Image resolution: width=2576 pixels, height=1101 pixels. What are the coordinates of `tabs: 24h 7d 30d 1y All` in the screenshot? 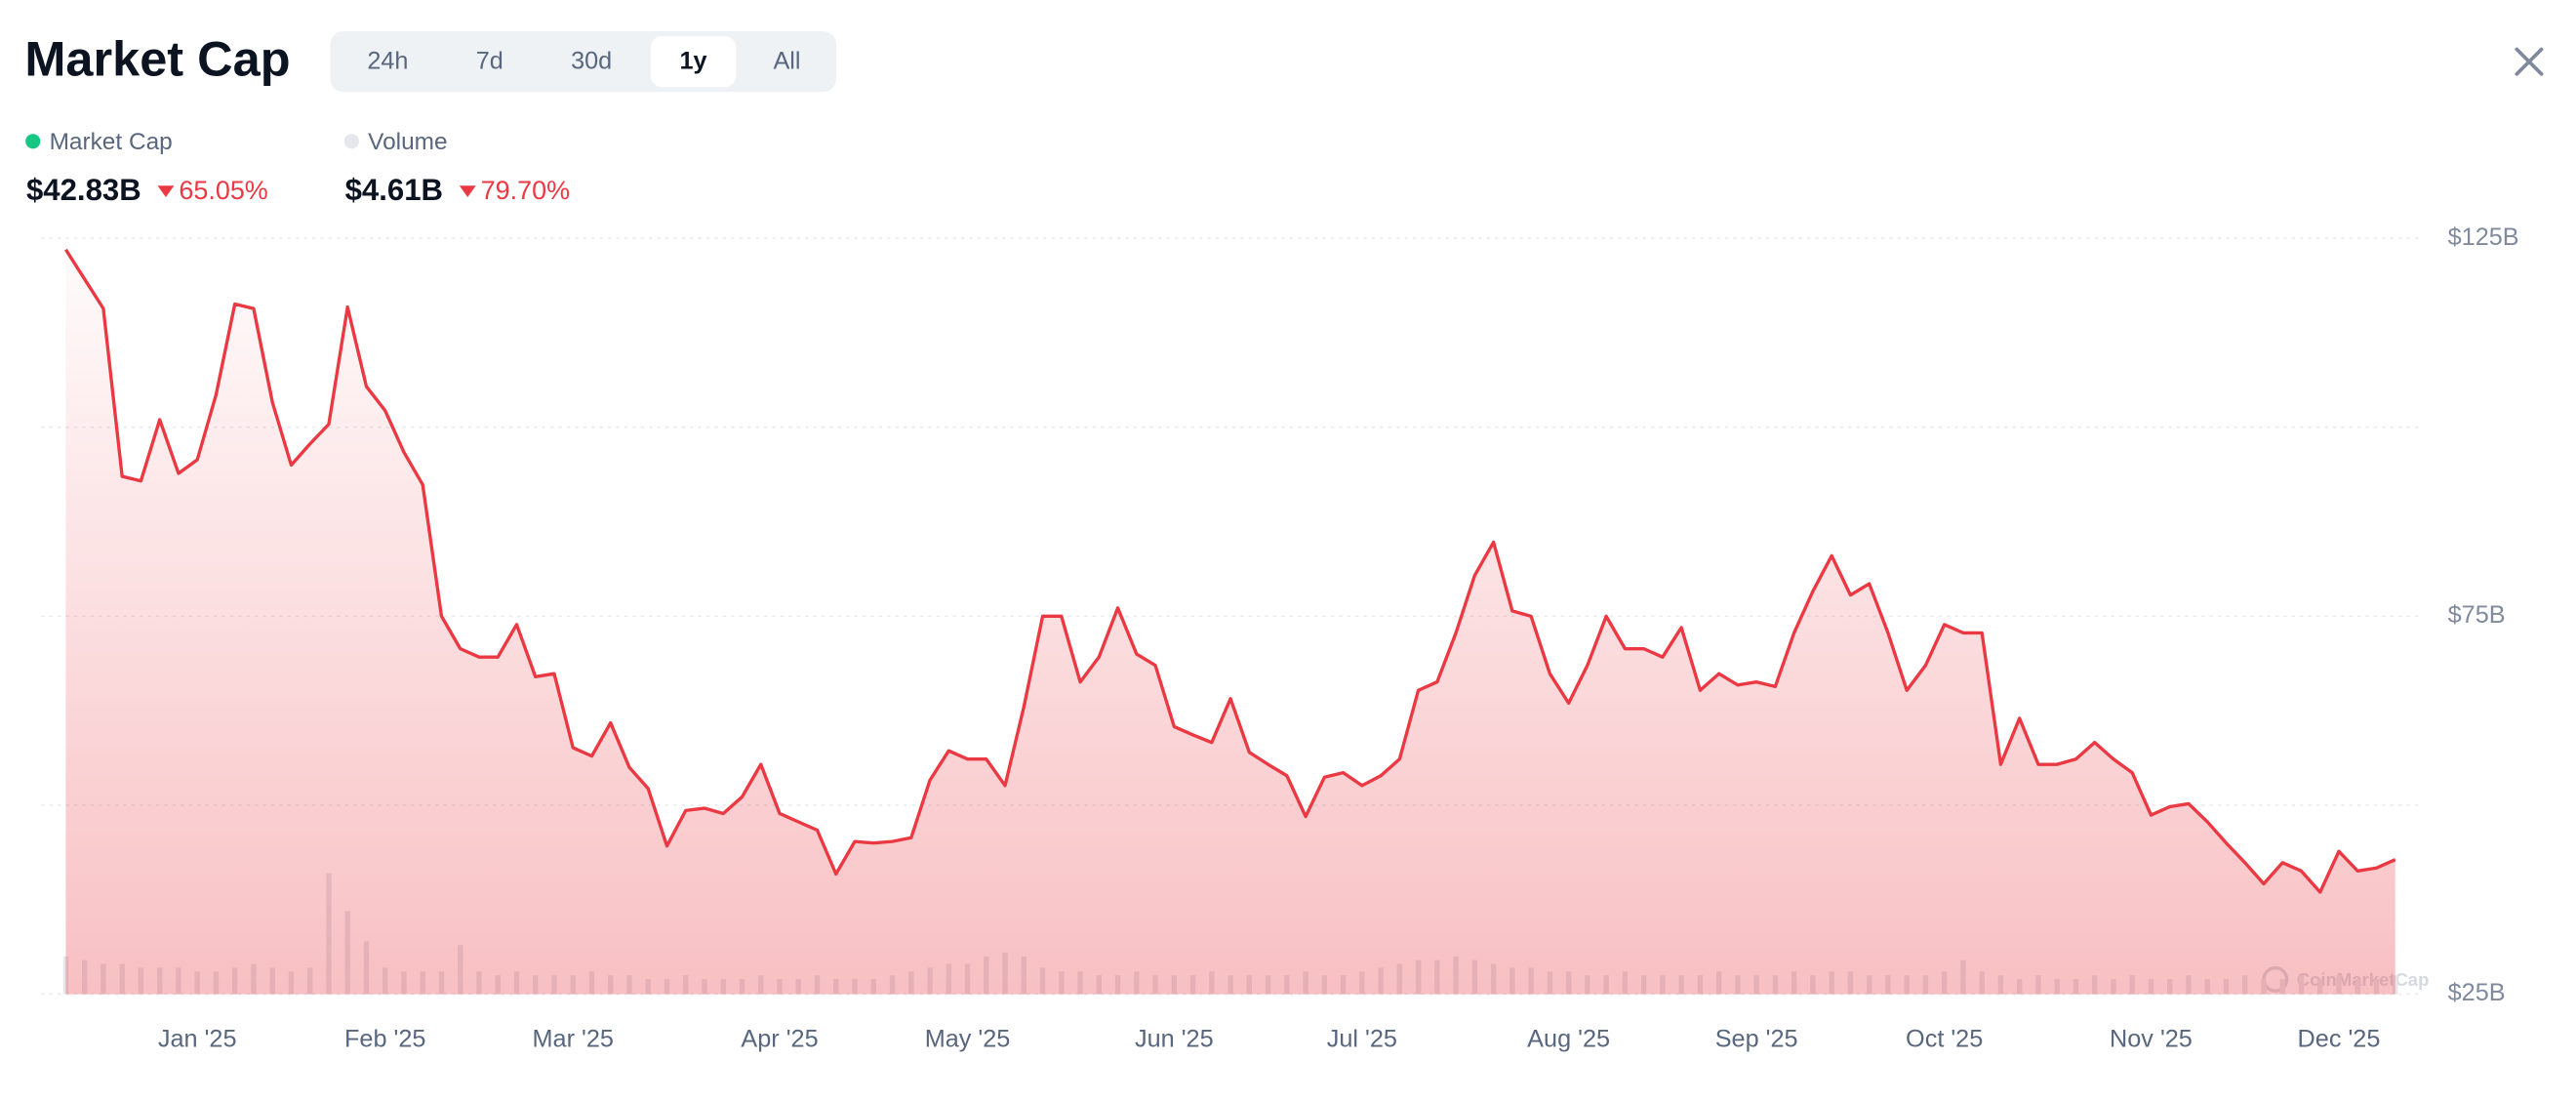 It's located at (584, 62).